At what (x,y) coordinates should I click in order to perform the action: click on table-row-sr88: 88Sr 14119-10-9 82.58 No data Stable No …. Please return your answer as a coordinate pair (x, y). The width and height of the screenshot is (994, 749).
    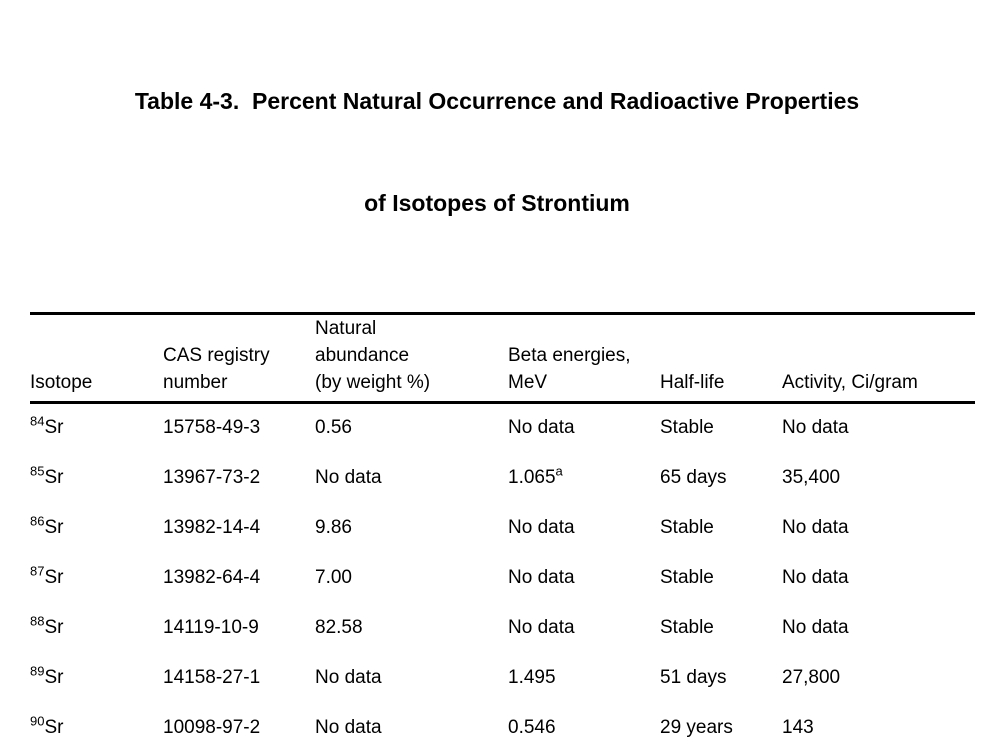
    Looking at the image, I should click on (502, 628).